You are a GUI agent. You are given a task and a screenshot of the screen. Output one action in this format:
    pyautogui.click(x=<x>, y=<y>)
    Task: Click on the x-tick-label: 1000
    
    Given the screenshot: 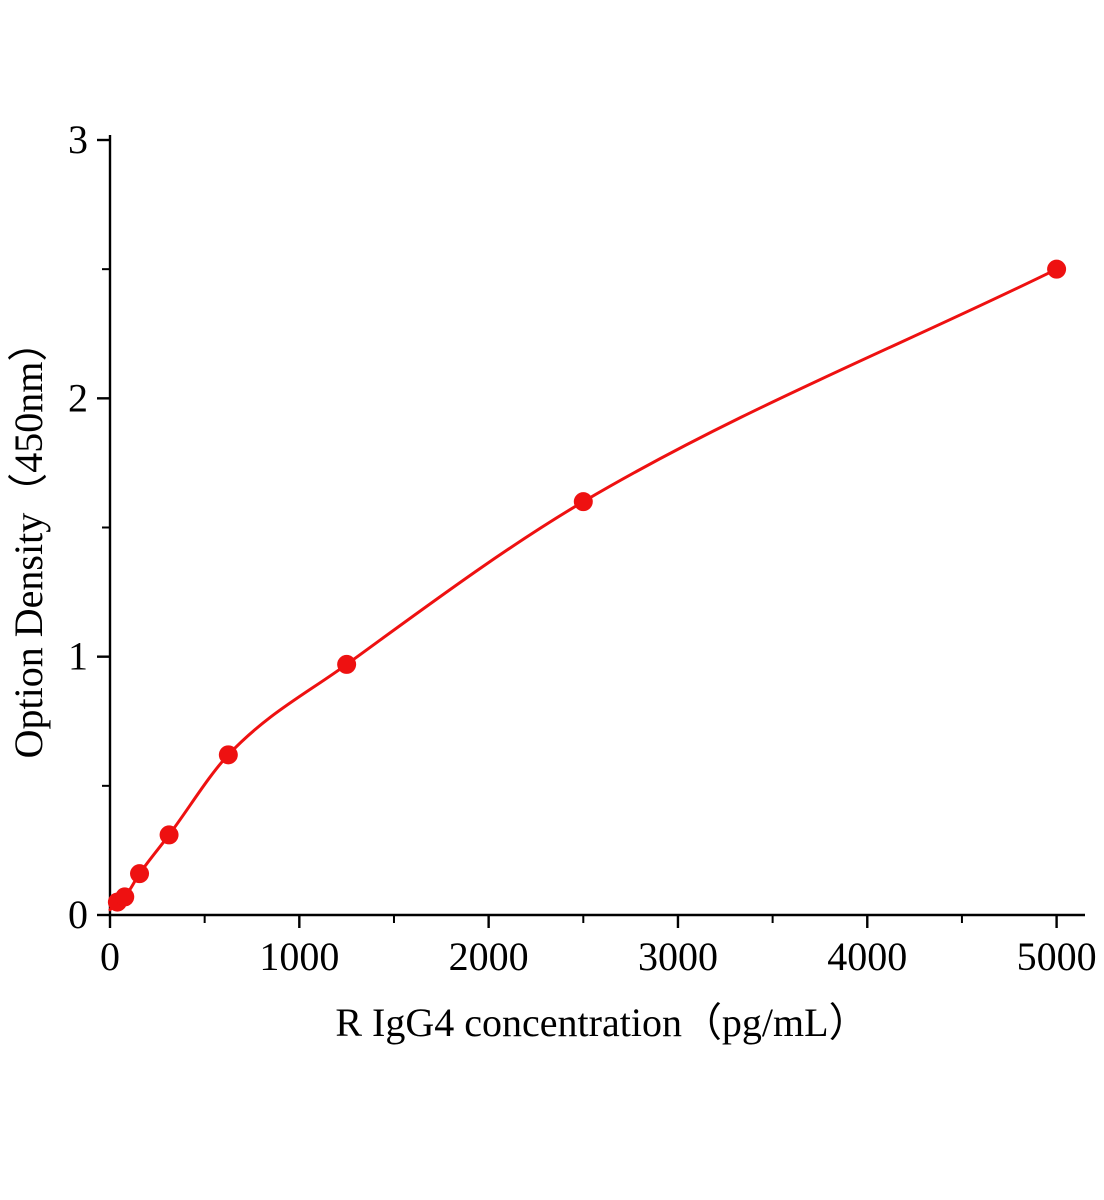 What is the action you would take?
    pyautogui.click(x=299, y=956)
    